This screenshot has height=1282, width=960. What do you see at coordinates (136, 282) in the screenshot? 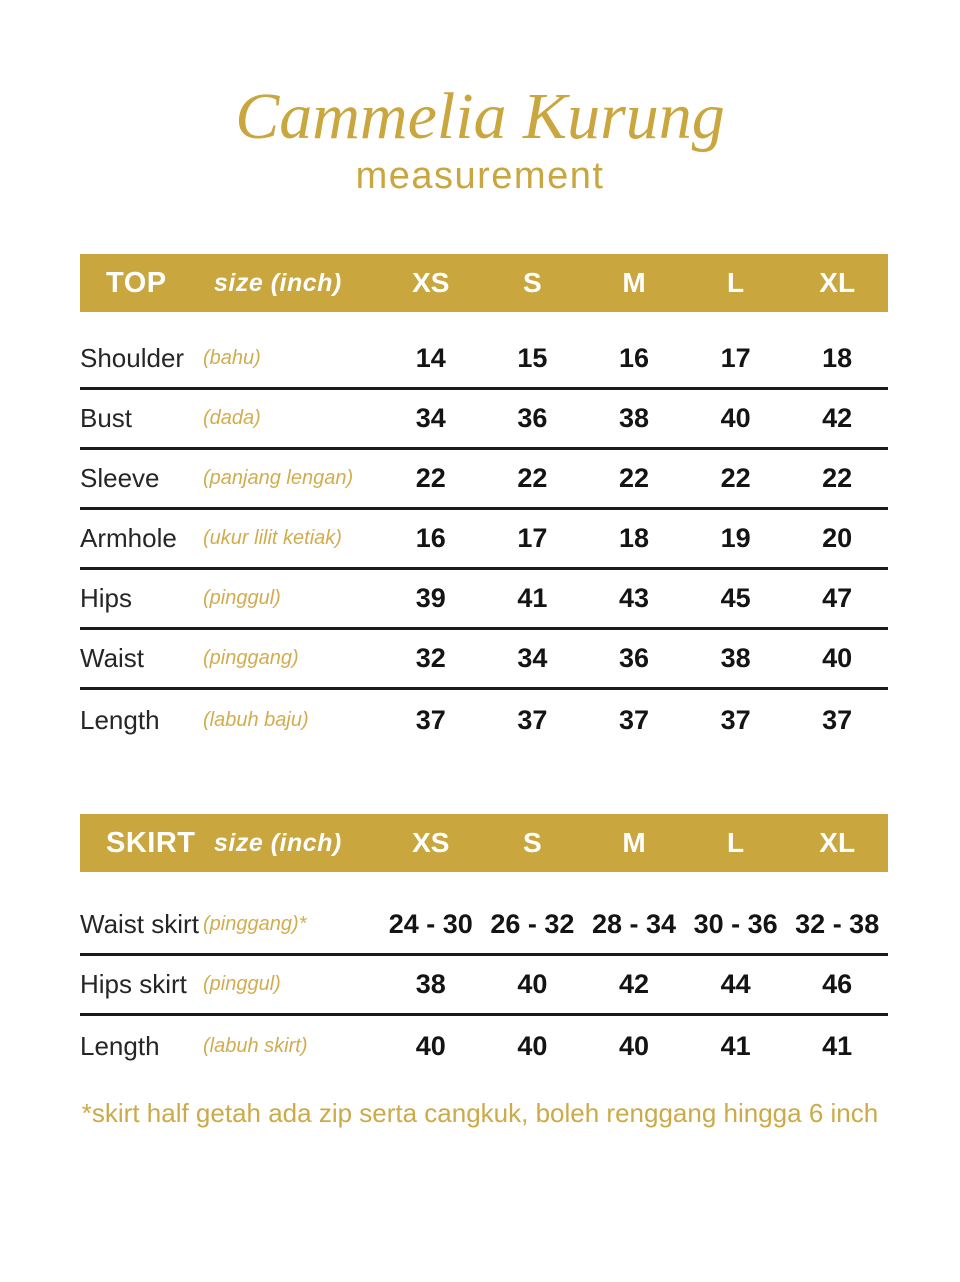
I see `top-table-title: TOP` at bounding box center [136, 282].